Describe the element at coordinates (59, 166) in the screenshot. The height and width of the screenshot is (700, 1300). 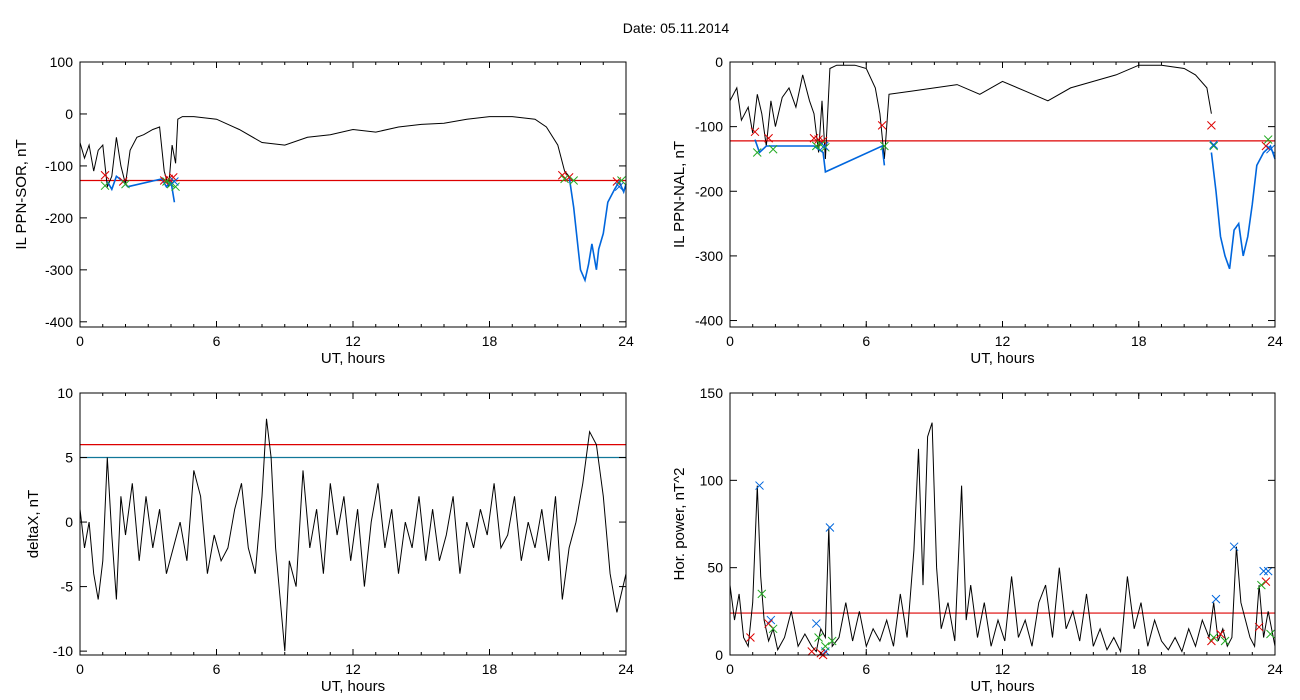
I see `y-tick-label: -100` at that location.